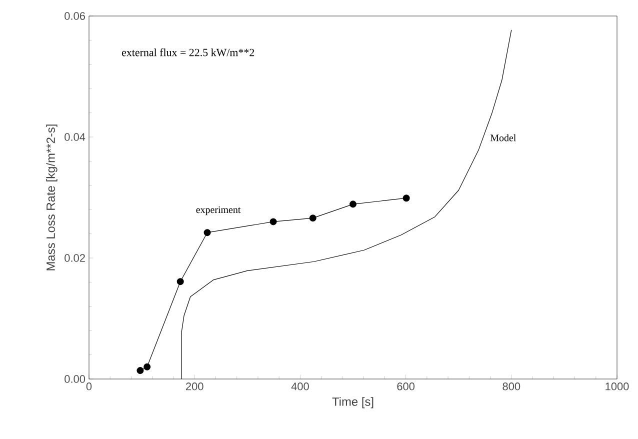 The height and width of the screenshot is (439, 638). I want to click on y-tick-label: 0.04, so click(75, 137).